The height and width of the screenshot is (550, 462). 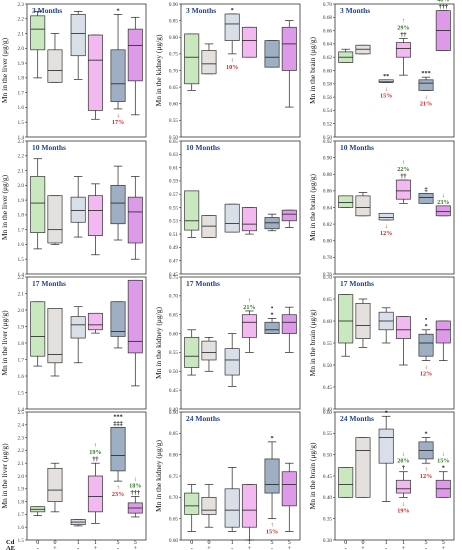 What do you see at coordinates (173, 498) in the screenshot?
I see `y-tick-label: 0.70` at bounding box center [173, 498].